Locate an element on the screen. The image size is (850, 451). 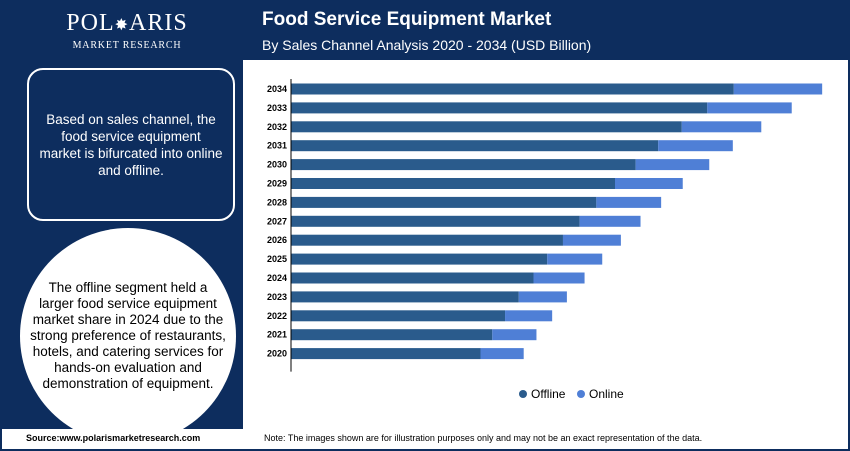
year-label-2030: 2030 is located at coordinates (277, 165).